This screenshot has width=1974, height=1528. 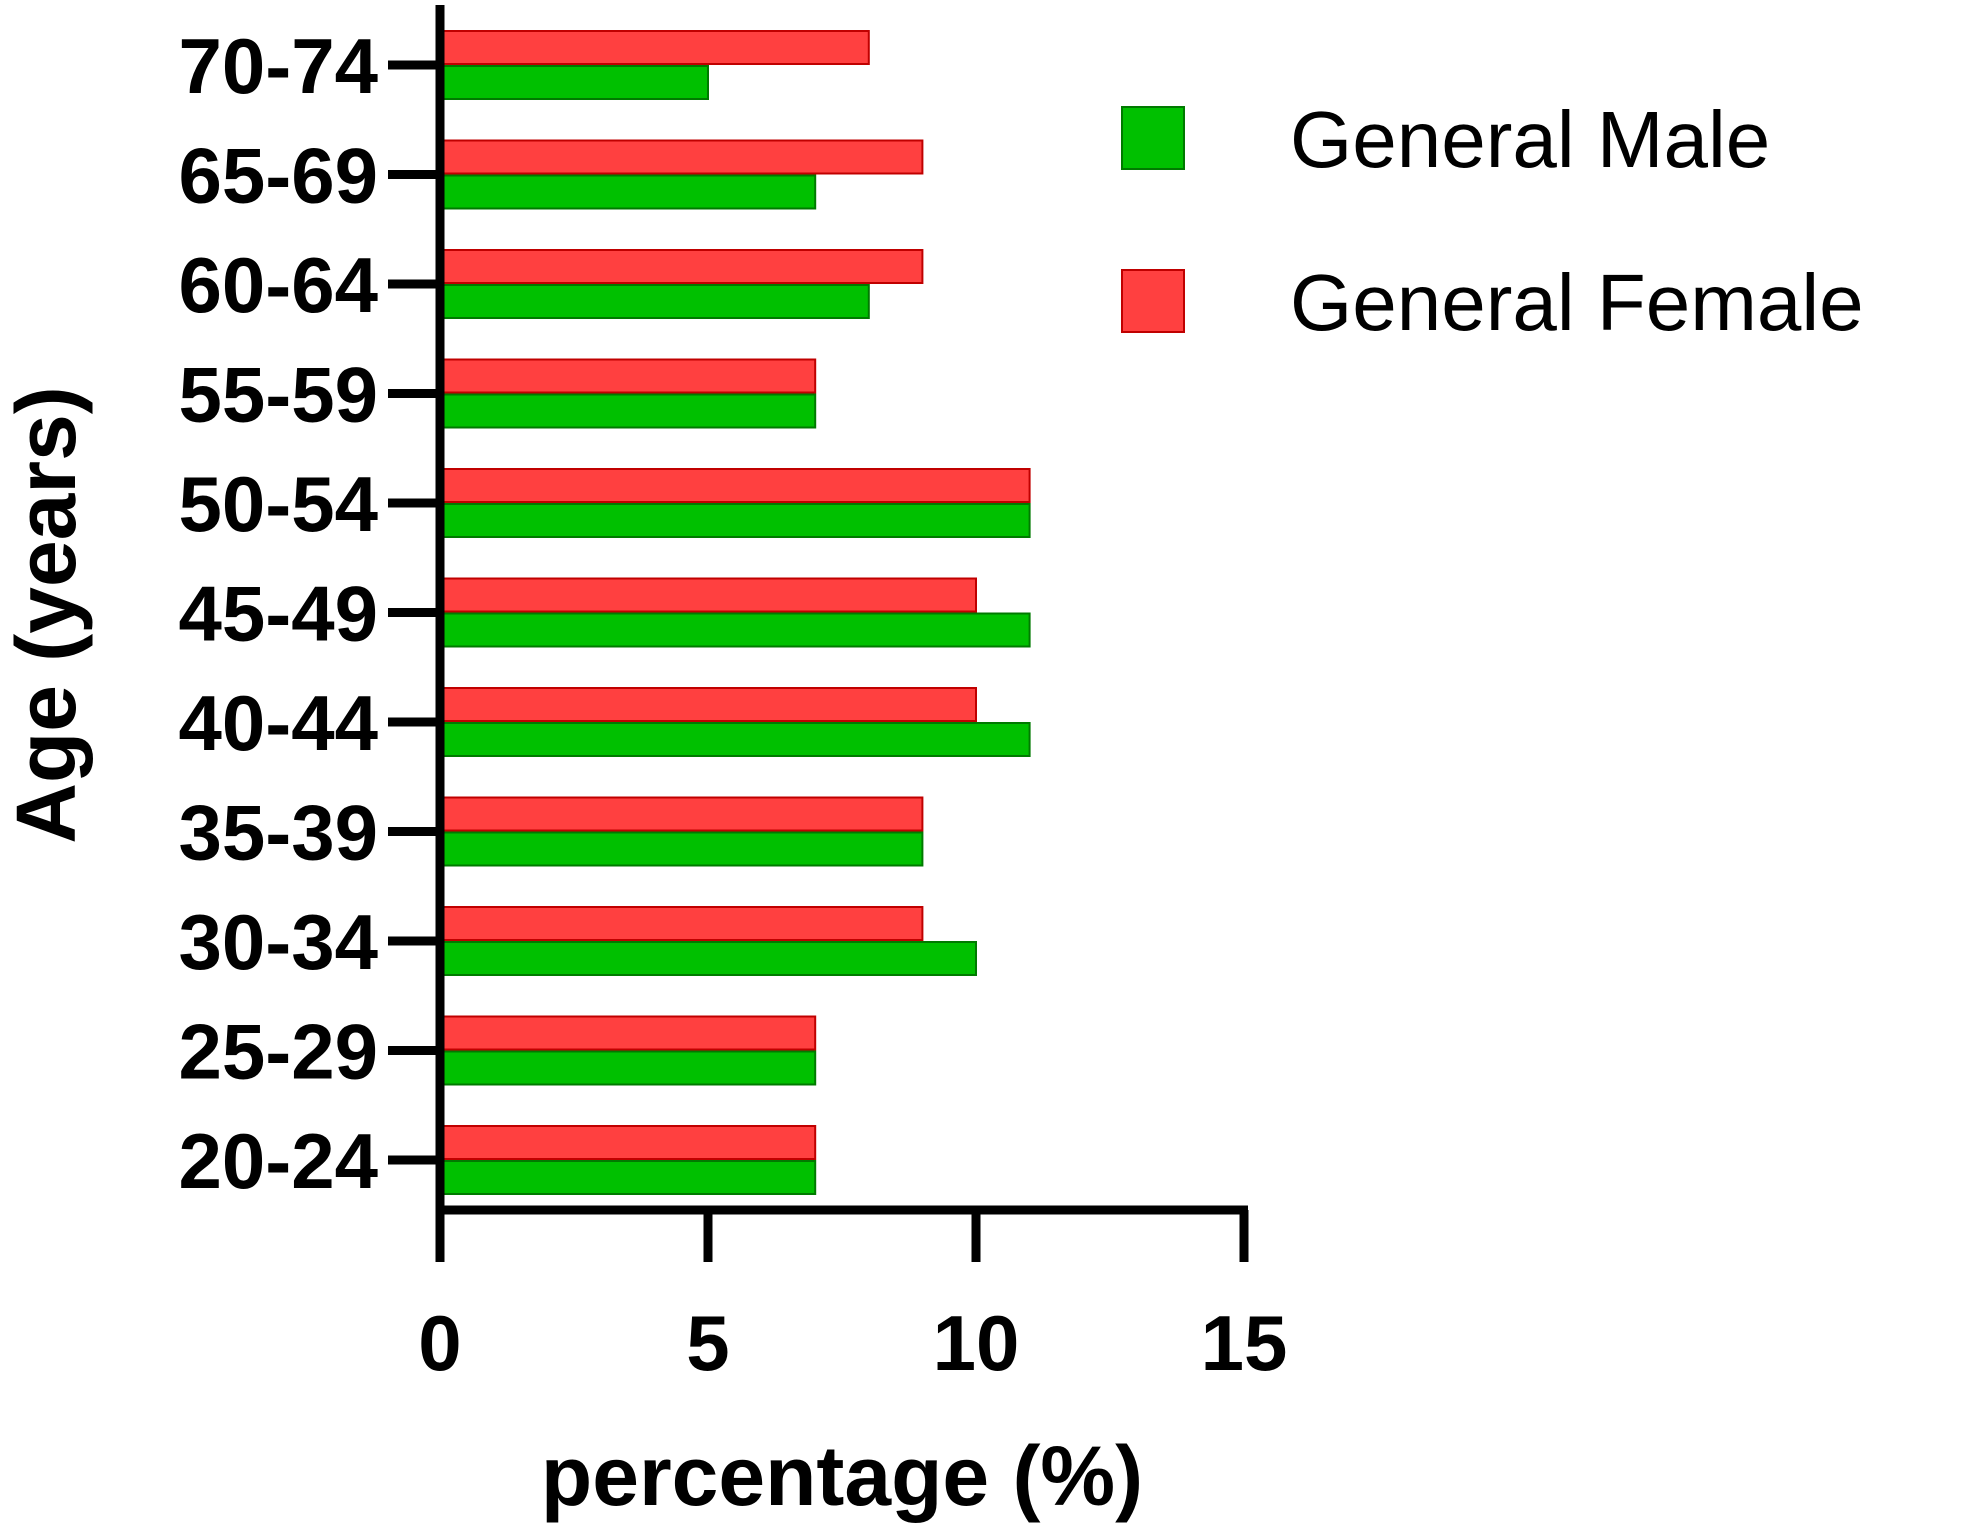 What do you see at coordinates (279, 395) in the screenshot?
I see `y-tick-label-55-59: 55-59` at bounding box center [279, 395].